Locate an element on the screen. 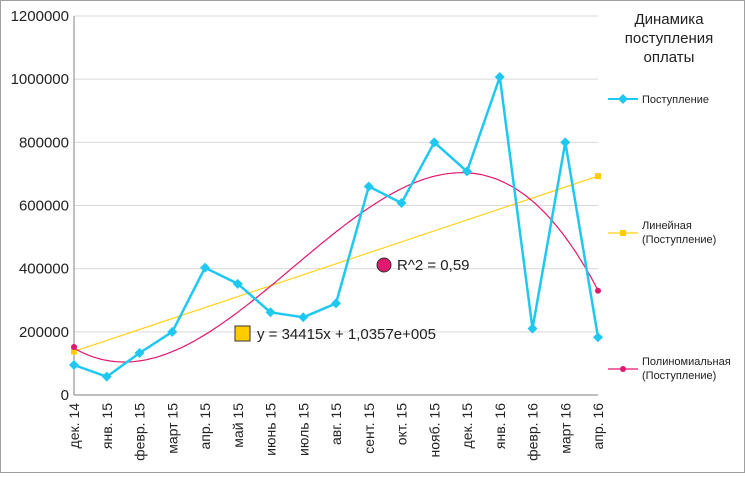  legend-label-polynomial-2: (Поступление) is located at coordinates (679, 376).